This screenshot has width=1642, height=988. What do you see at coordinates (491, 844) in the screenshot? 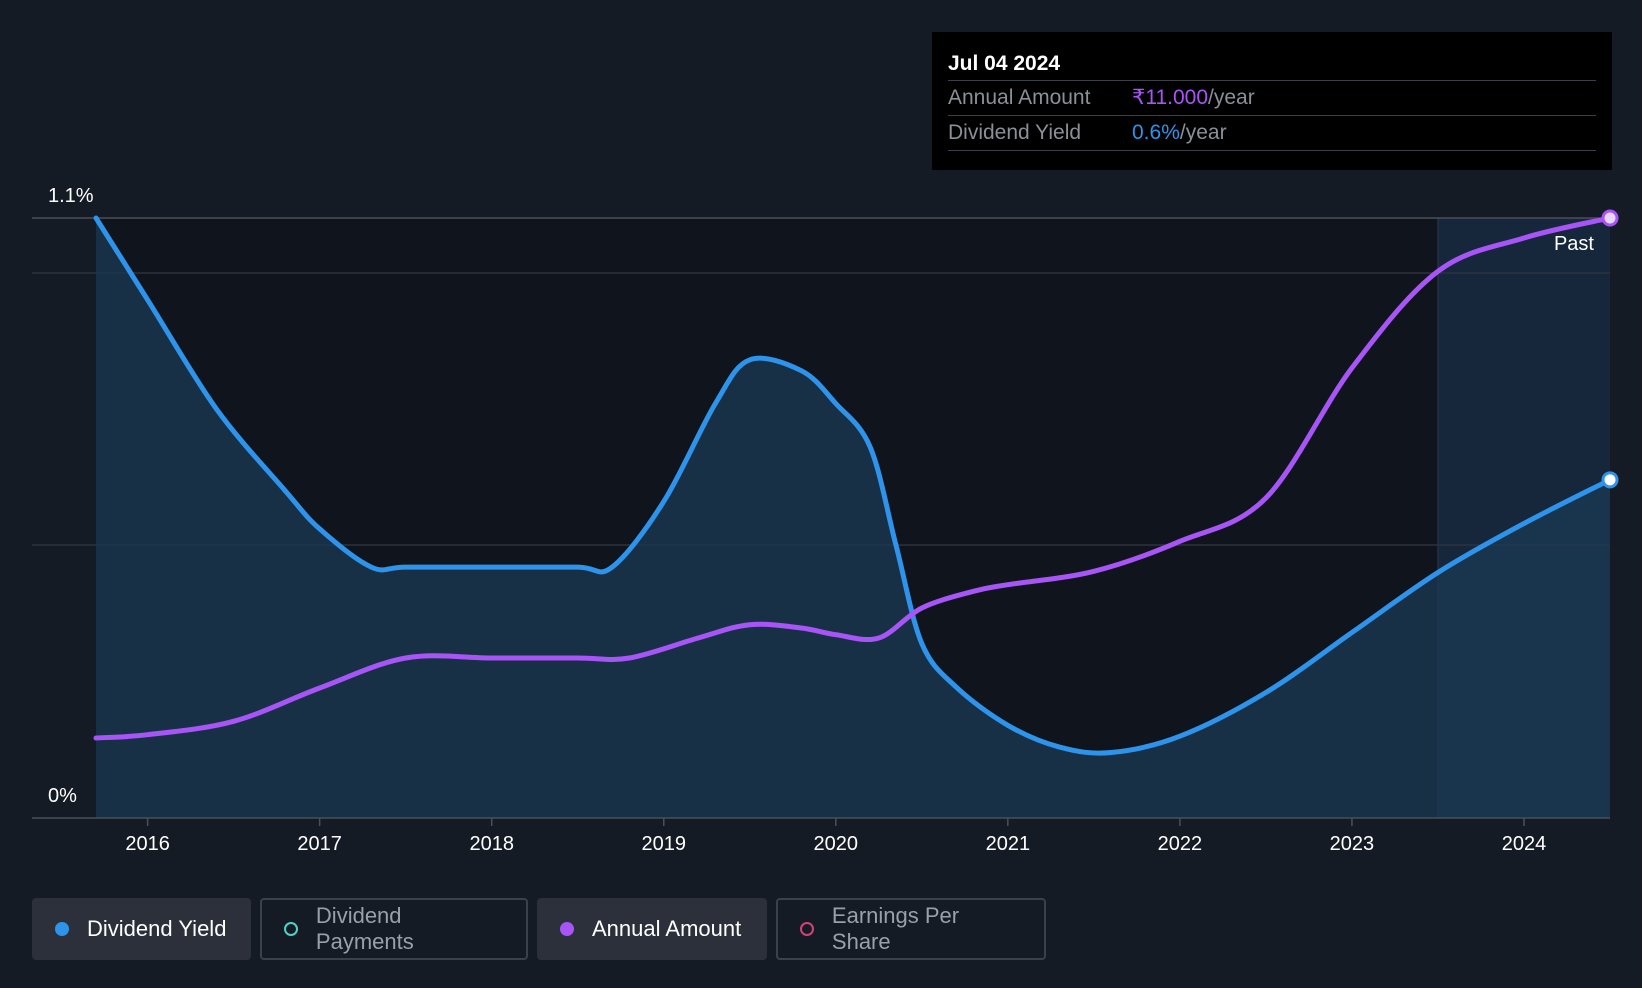
I see `x-tick-label: 2018` at bounding box center [491, 844].